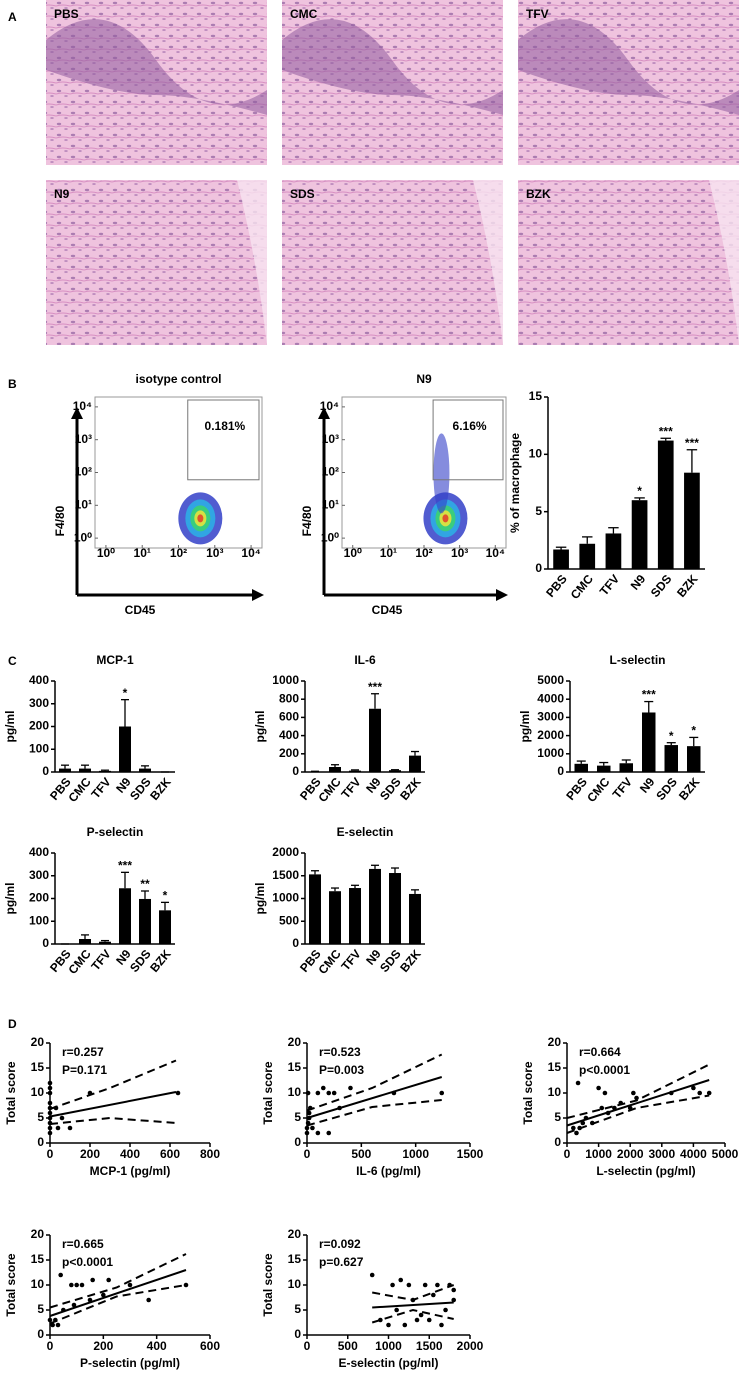 The height and width of the screenshot is (1385, 742). Describe the element at coordinates (118, 1281) in the screenshot. I see `ci-upper` at that location.